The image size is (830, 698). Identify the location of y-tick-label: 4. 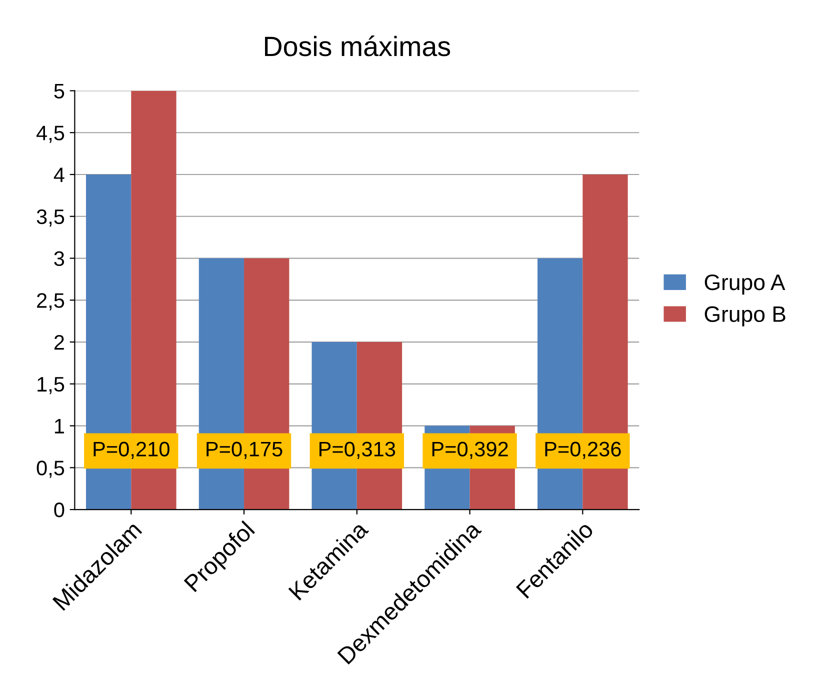
(59, 175).